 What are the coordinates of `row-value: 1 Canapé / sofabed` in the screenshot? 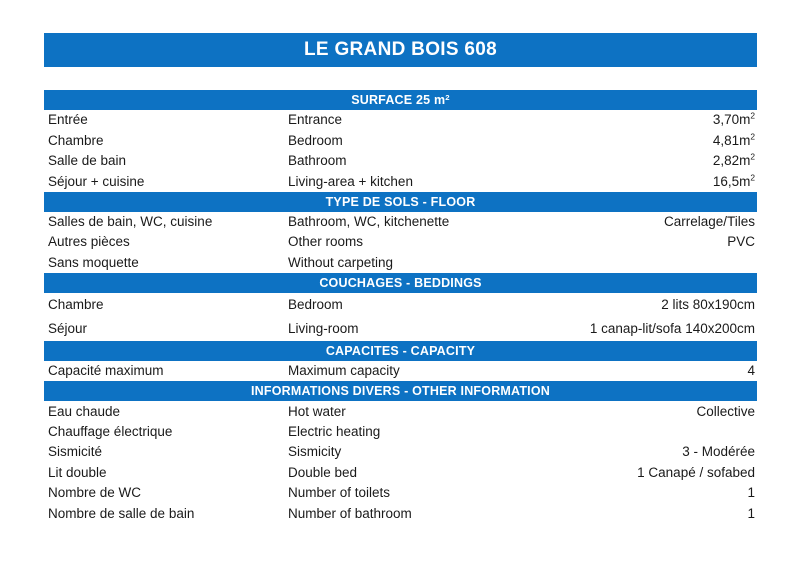 It's located at (696, 472).